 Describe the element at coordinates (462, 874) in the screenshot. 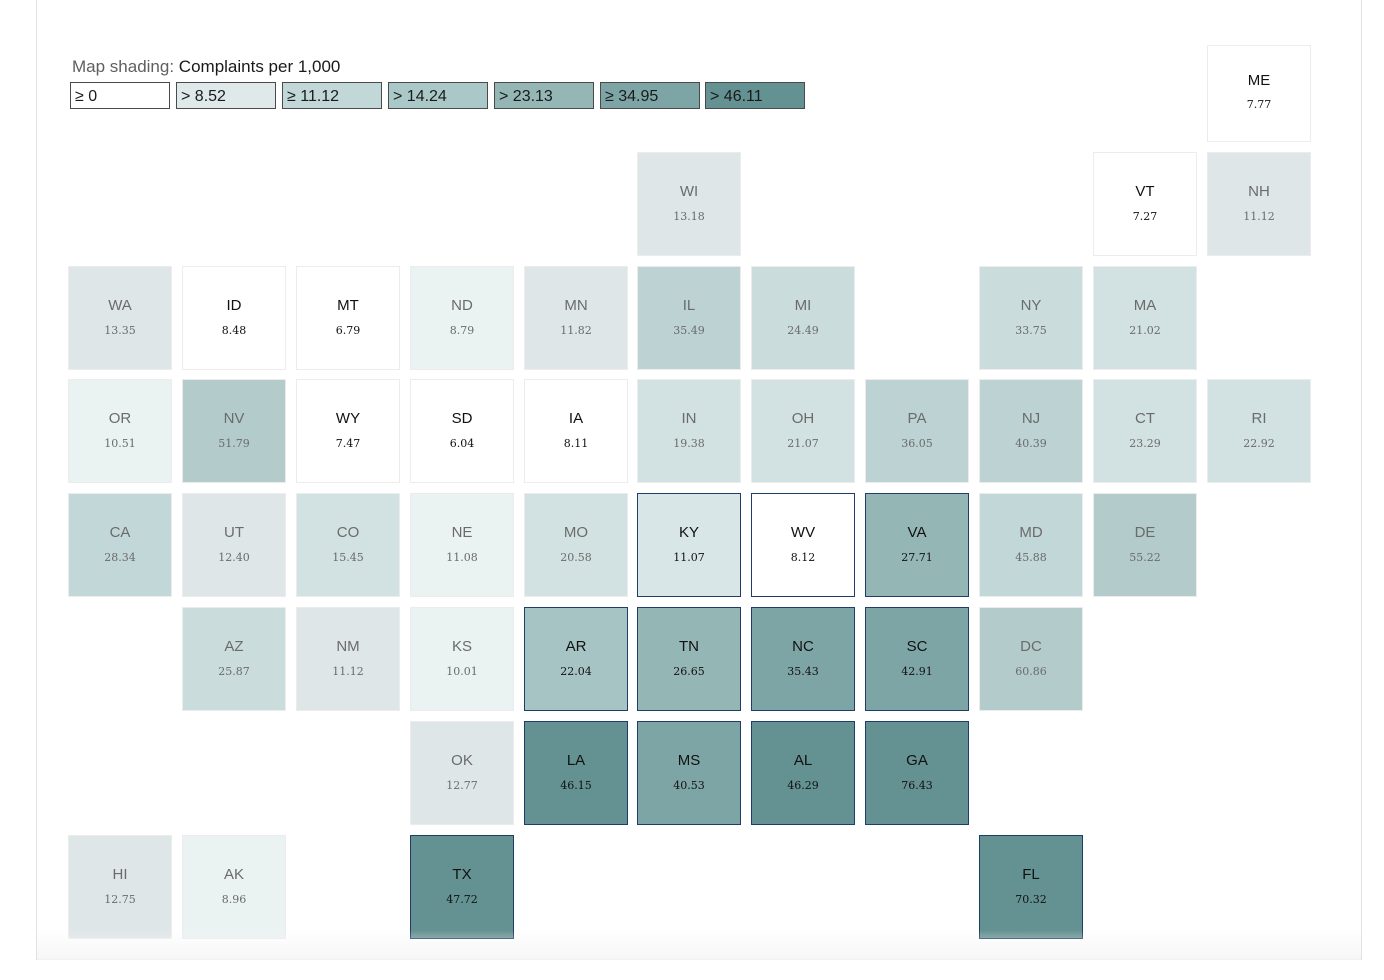

I see `state-abbr: TX` at that location.